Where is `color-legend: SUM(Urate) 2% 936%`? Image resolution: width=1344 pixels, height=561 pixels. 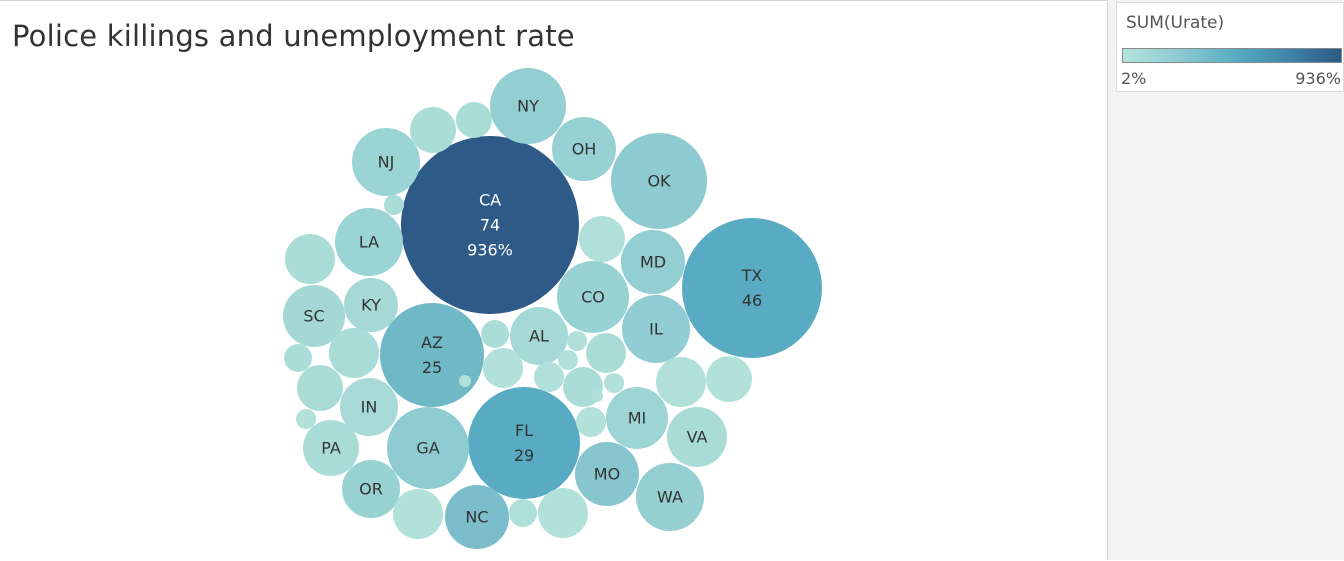 color-legend: SUM(Urate) 2% 936% is located at coordinates (1230, 47).